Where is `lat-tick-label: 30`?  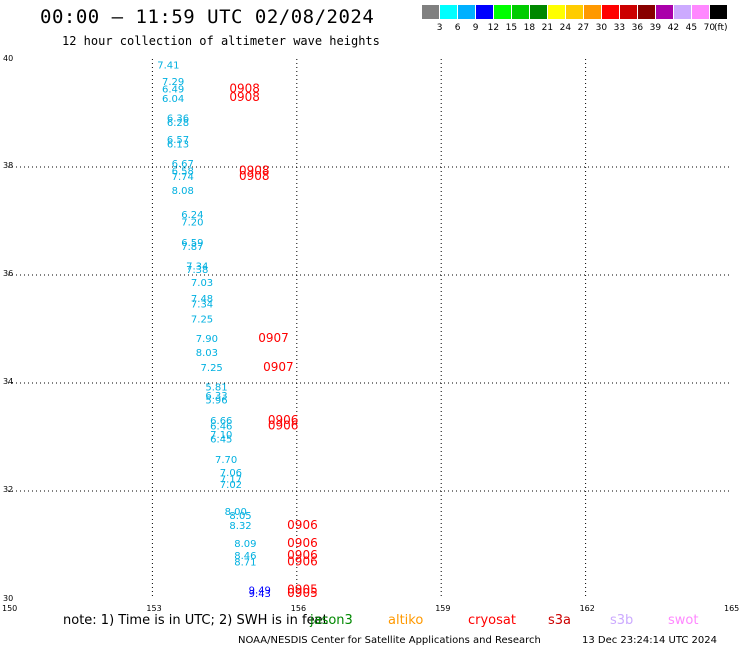 lat-tick-label: 30 is located at coordinates (8, 598).